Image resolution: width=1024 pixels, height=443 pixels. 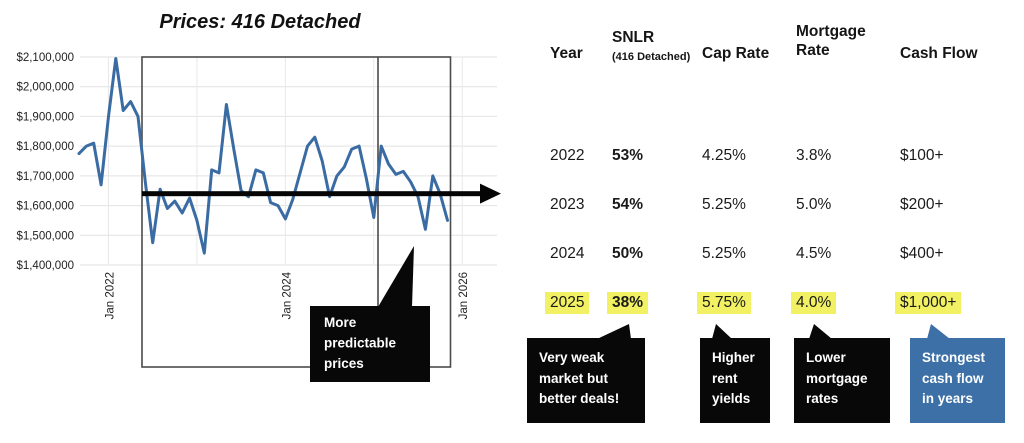 I want to click on col-header-mortgage-rate: Mortgage Rate, so click(x=831, y=41).